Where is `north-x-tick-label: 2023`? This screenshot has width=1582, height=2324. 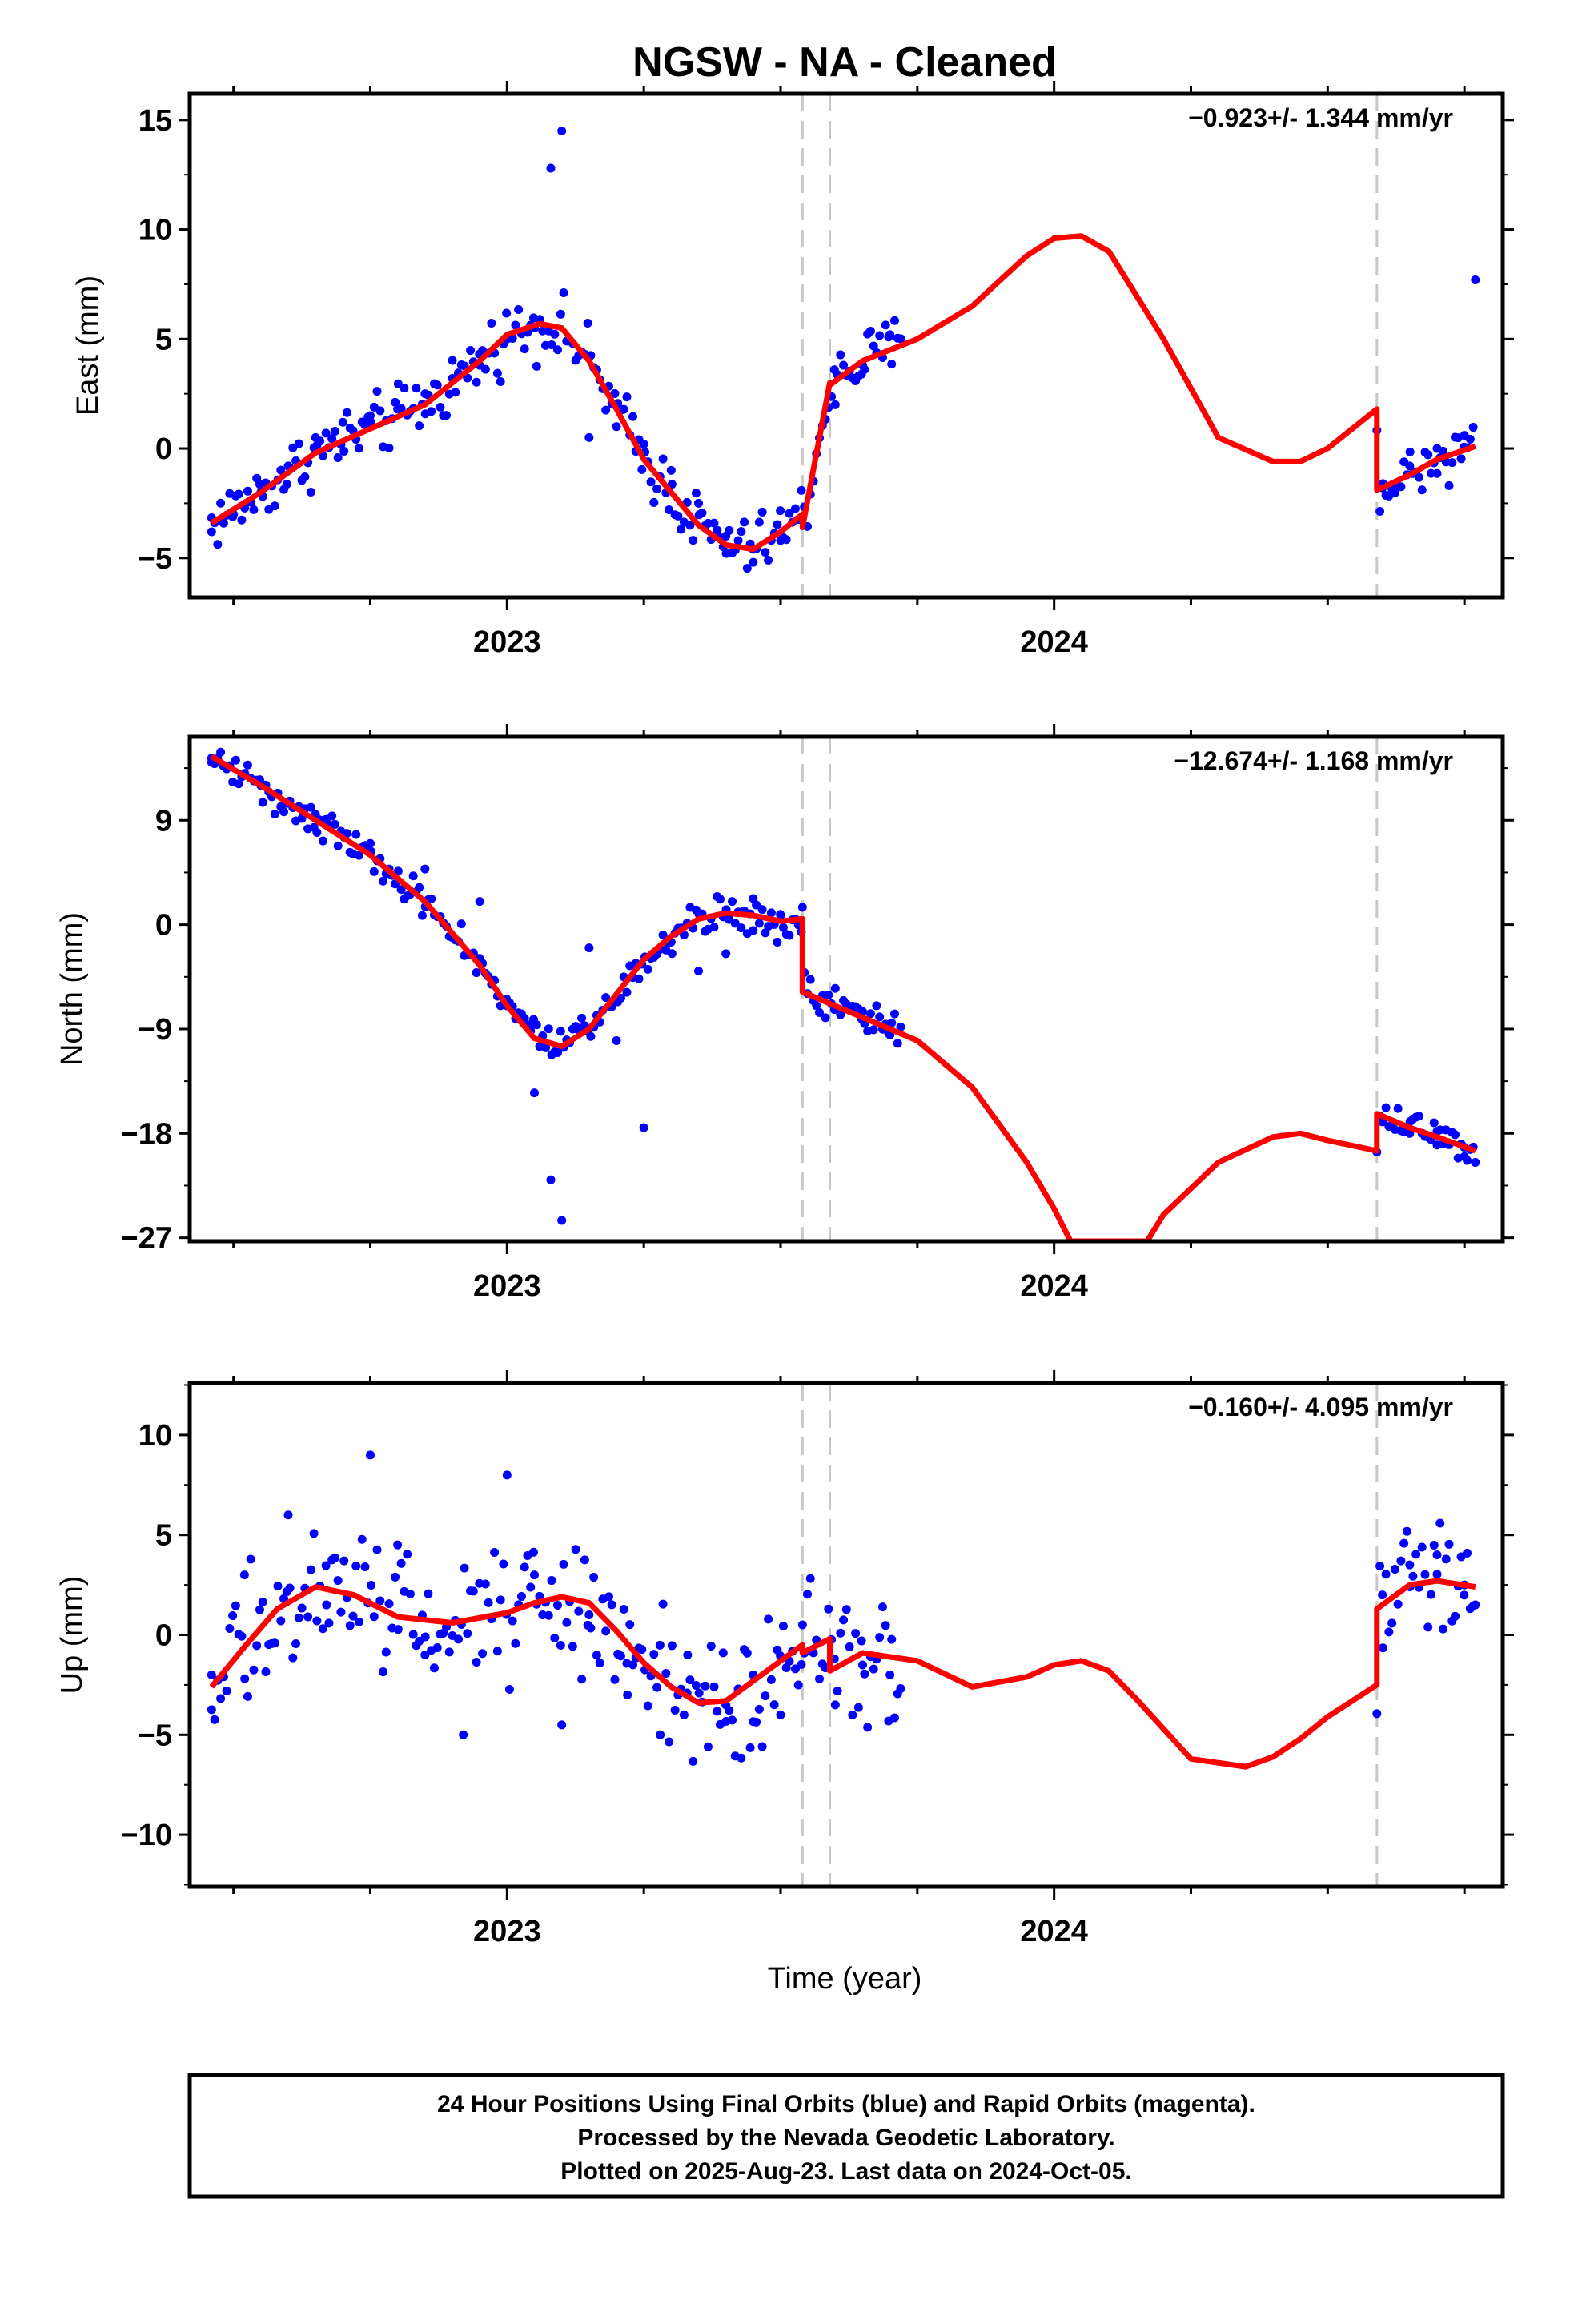 north-x-tick-label: 2023 is located at coordinates (507, 1286).